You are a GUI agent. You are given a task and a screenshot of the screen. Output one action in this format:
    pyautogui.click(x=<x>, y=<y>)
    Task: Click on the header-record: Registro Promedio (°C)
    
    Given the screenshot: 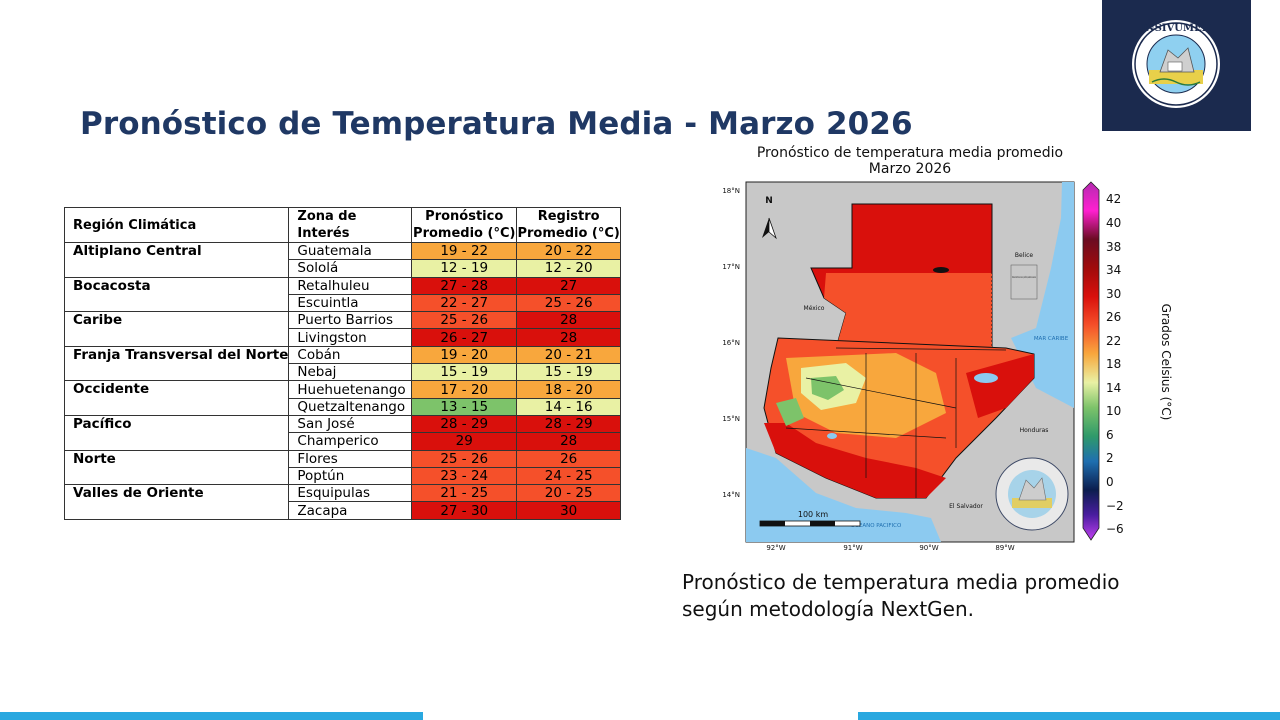 What is the action you would take?
    pyautogui.click(x=568, y=225)
    